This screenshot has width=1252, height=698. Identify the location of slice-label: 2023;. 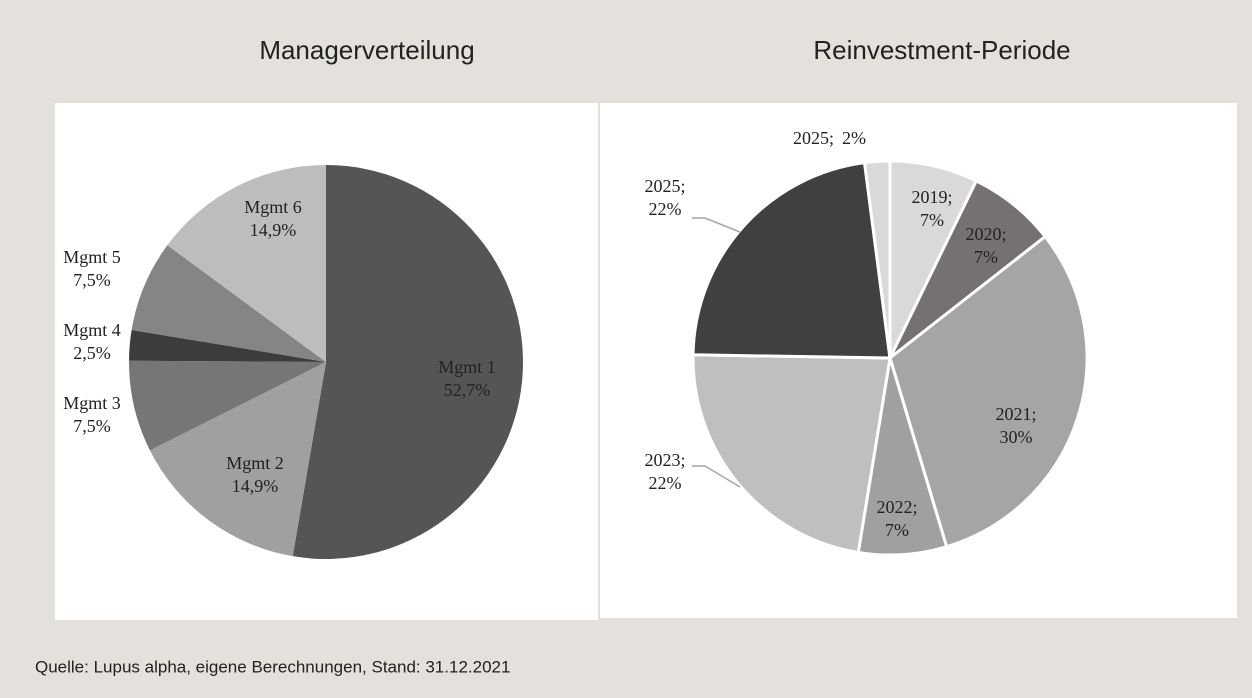
(664, 460).